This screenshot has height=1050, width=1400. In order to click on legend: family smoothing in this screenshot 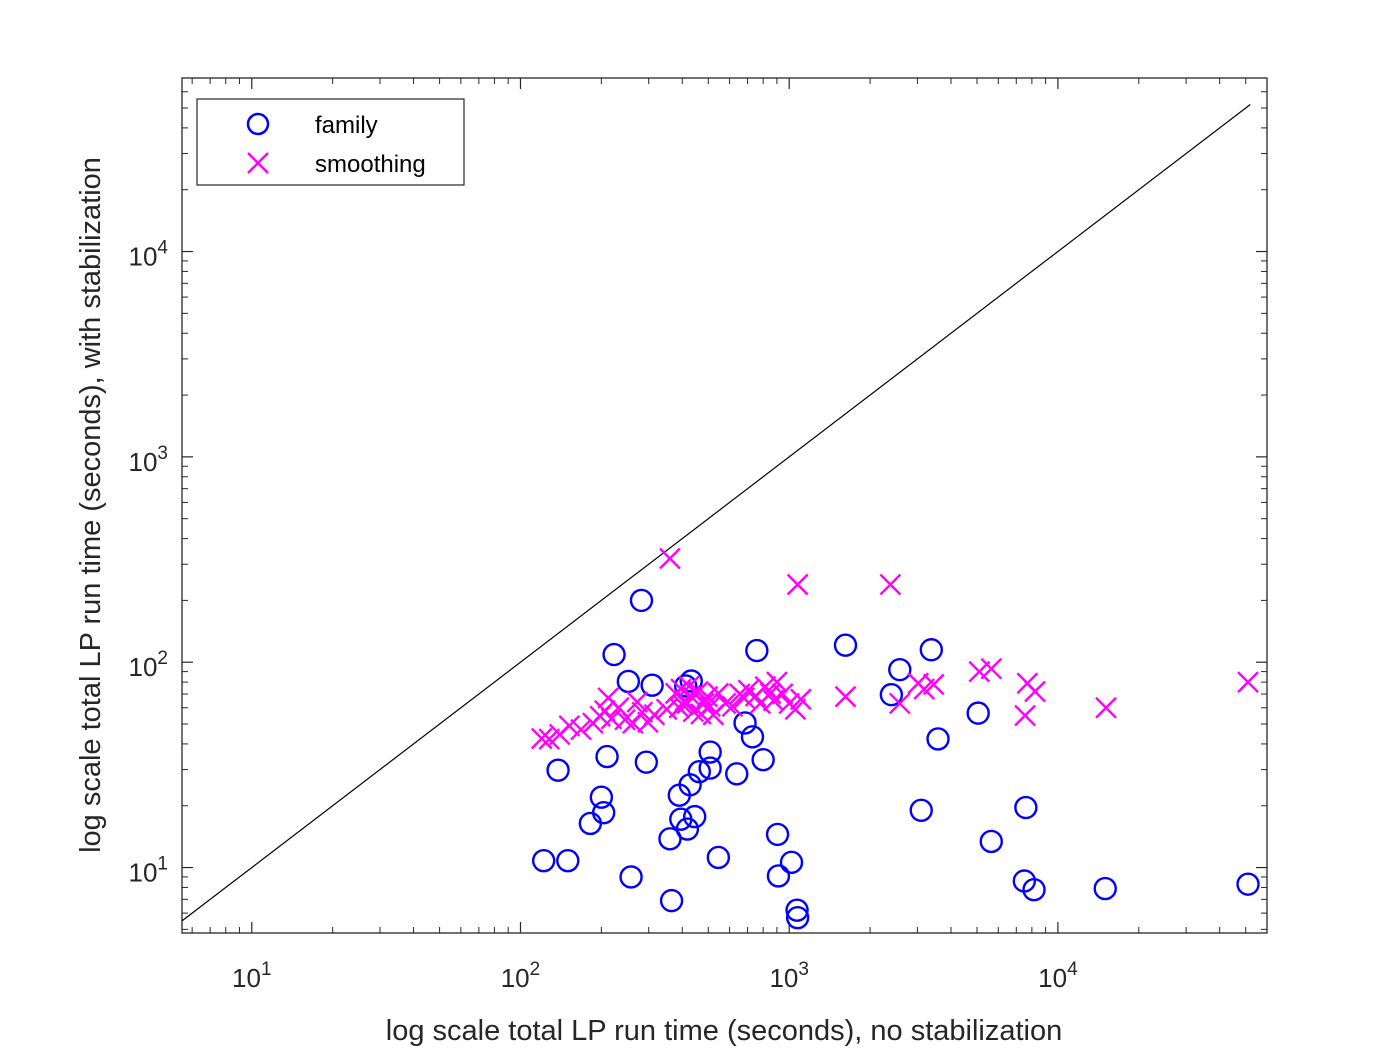, I will do `click(330, 142)`.